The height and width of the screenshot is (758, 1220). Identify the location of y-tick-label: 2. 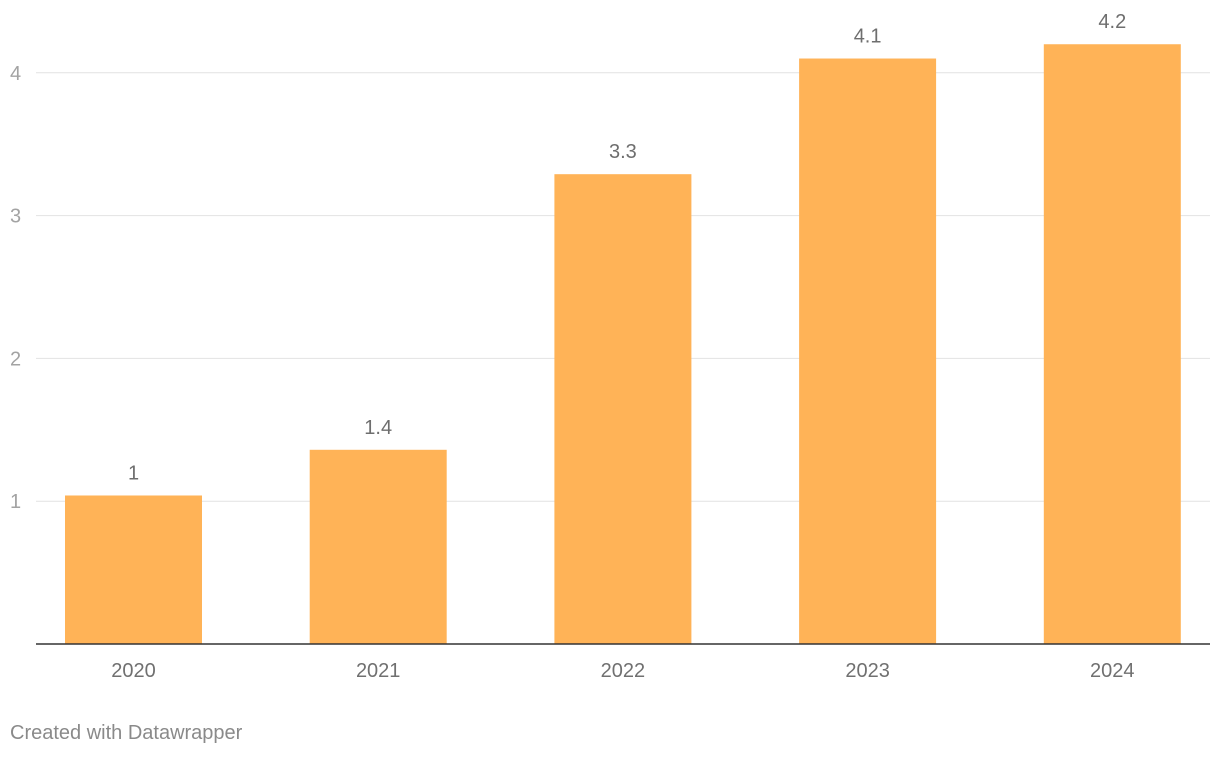
(15, 359).